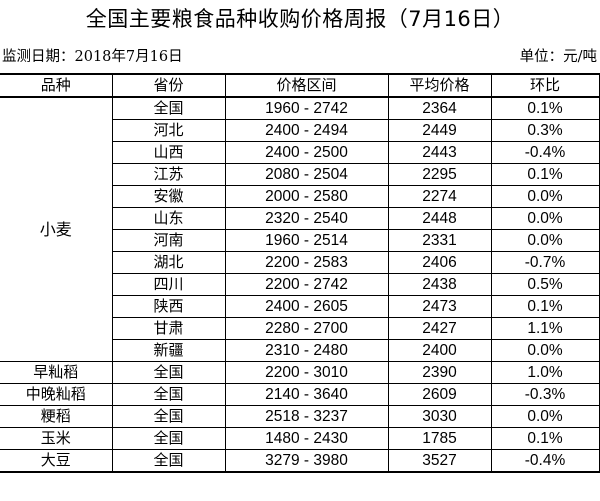 This screenshot has height=501, width=600. What do you see at coordinates (439, 108) in the screenshot?
I see `average-price-cell: 2364` at bounding box center [439, 108].